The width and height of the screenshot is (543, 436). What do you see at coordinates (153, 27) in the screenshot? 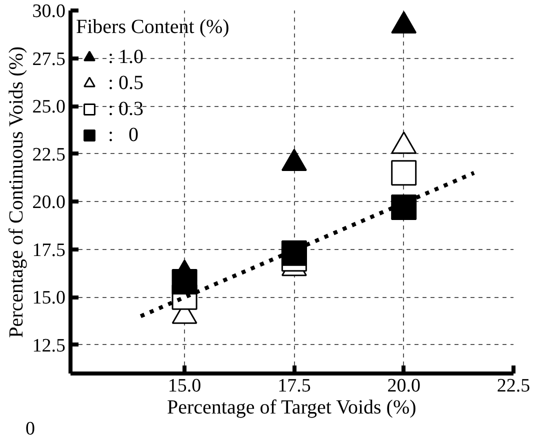
I see `legend-title: Fibers Content (%)` at bounding box center [153, 27].